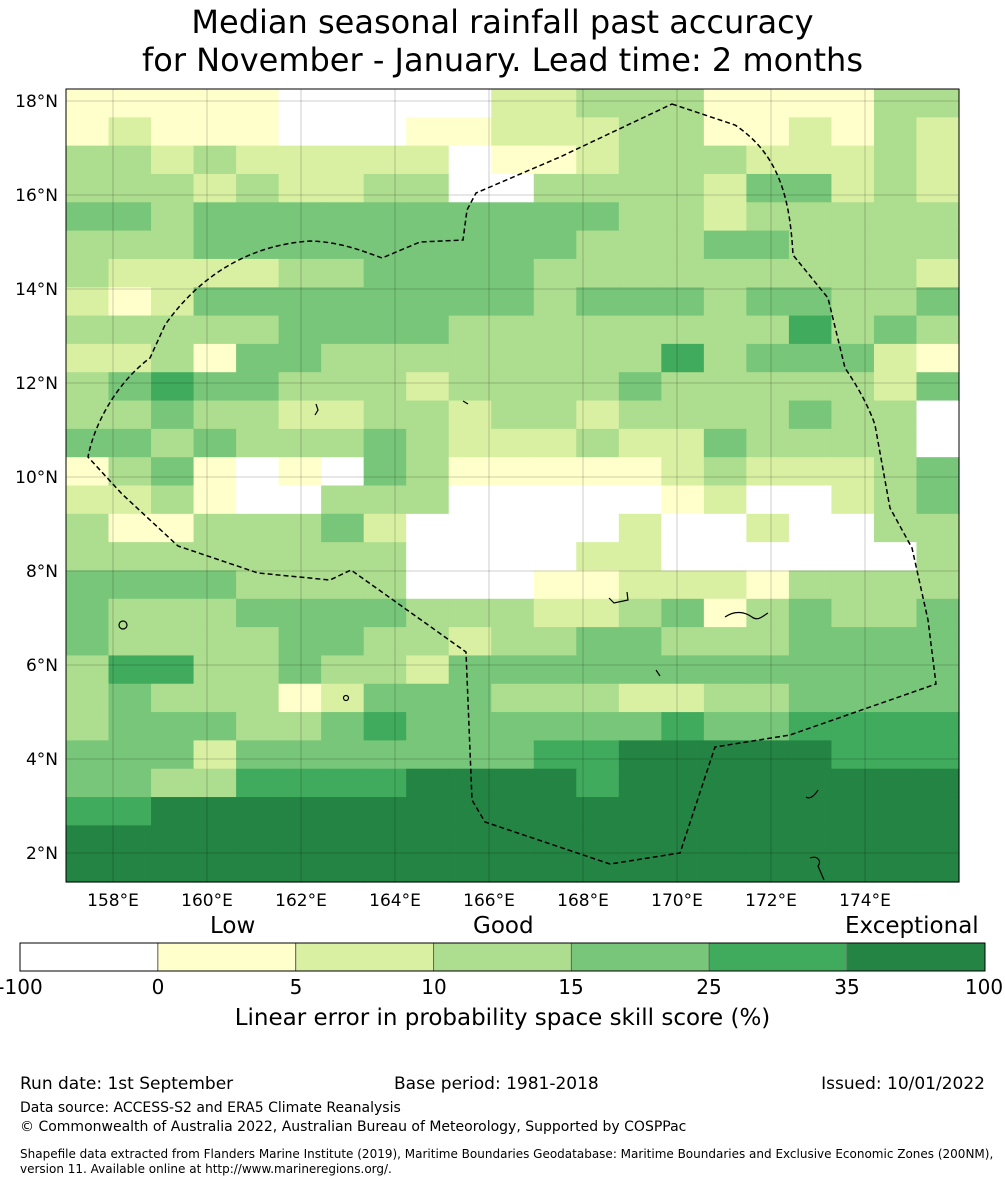  Describe the element at coordinates (817, 868) in the screenshot. I see `island-outline` at that location.